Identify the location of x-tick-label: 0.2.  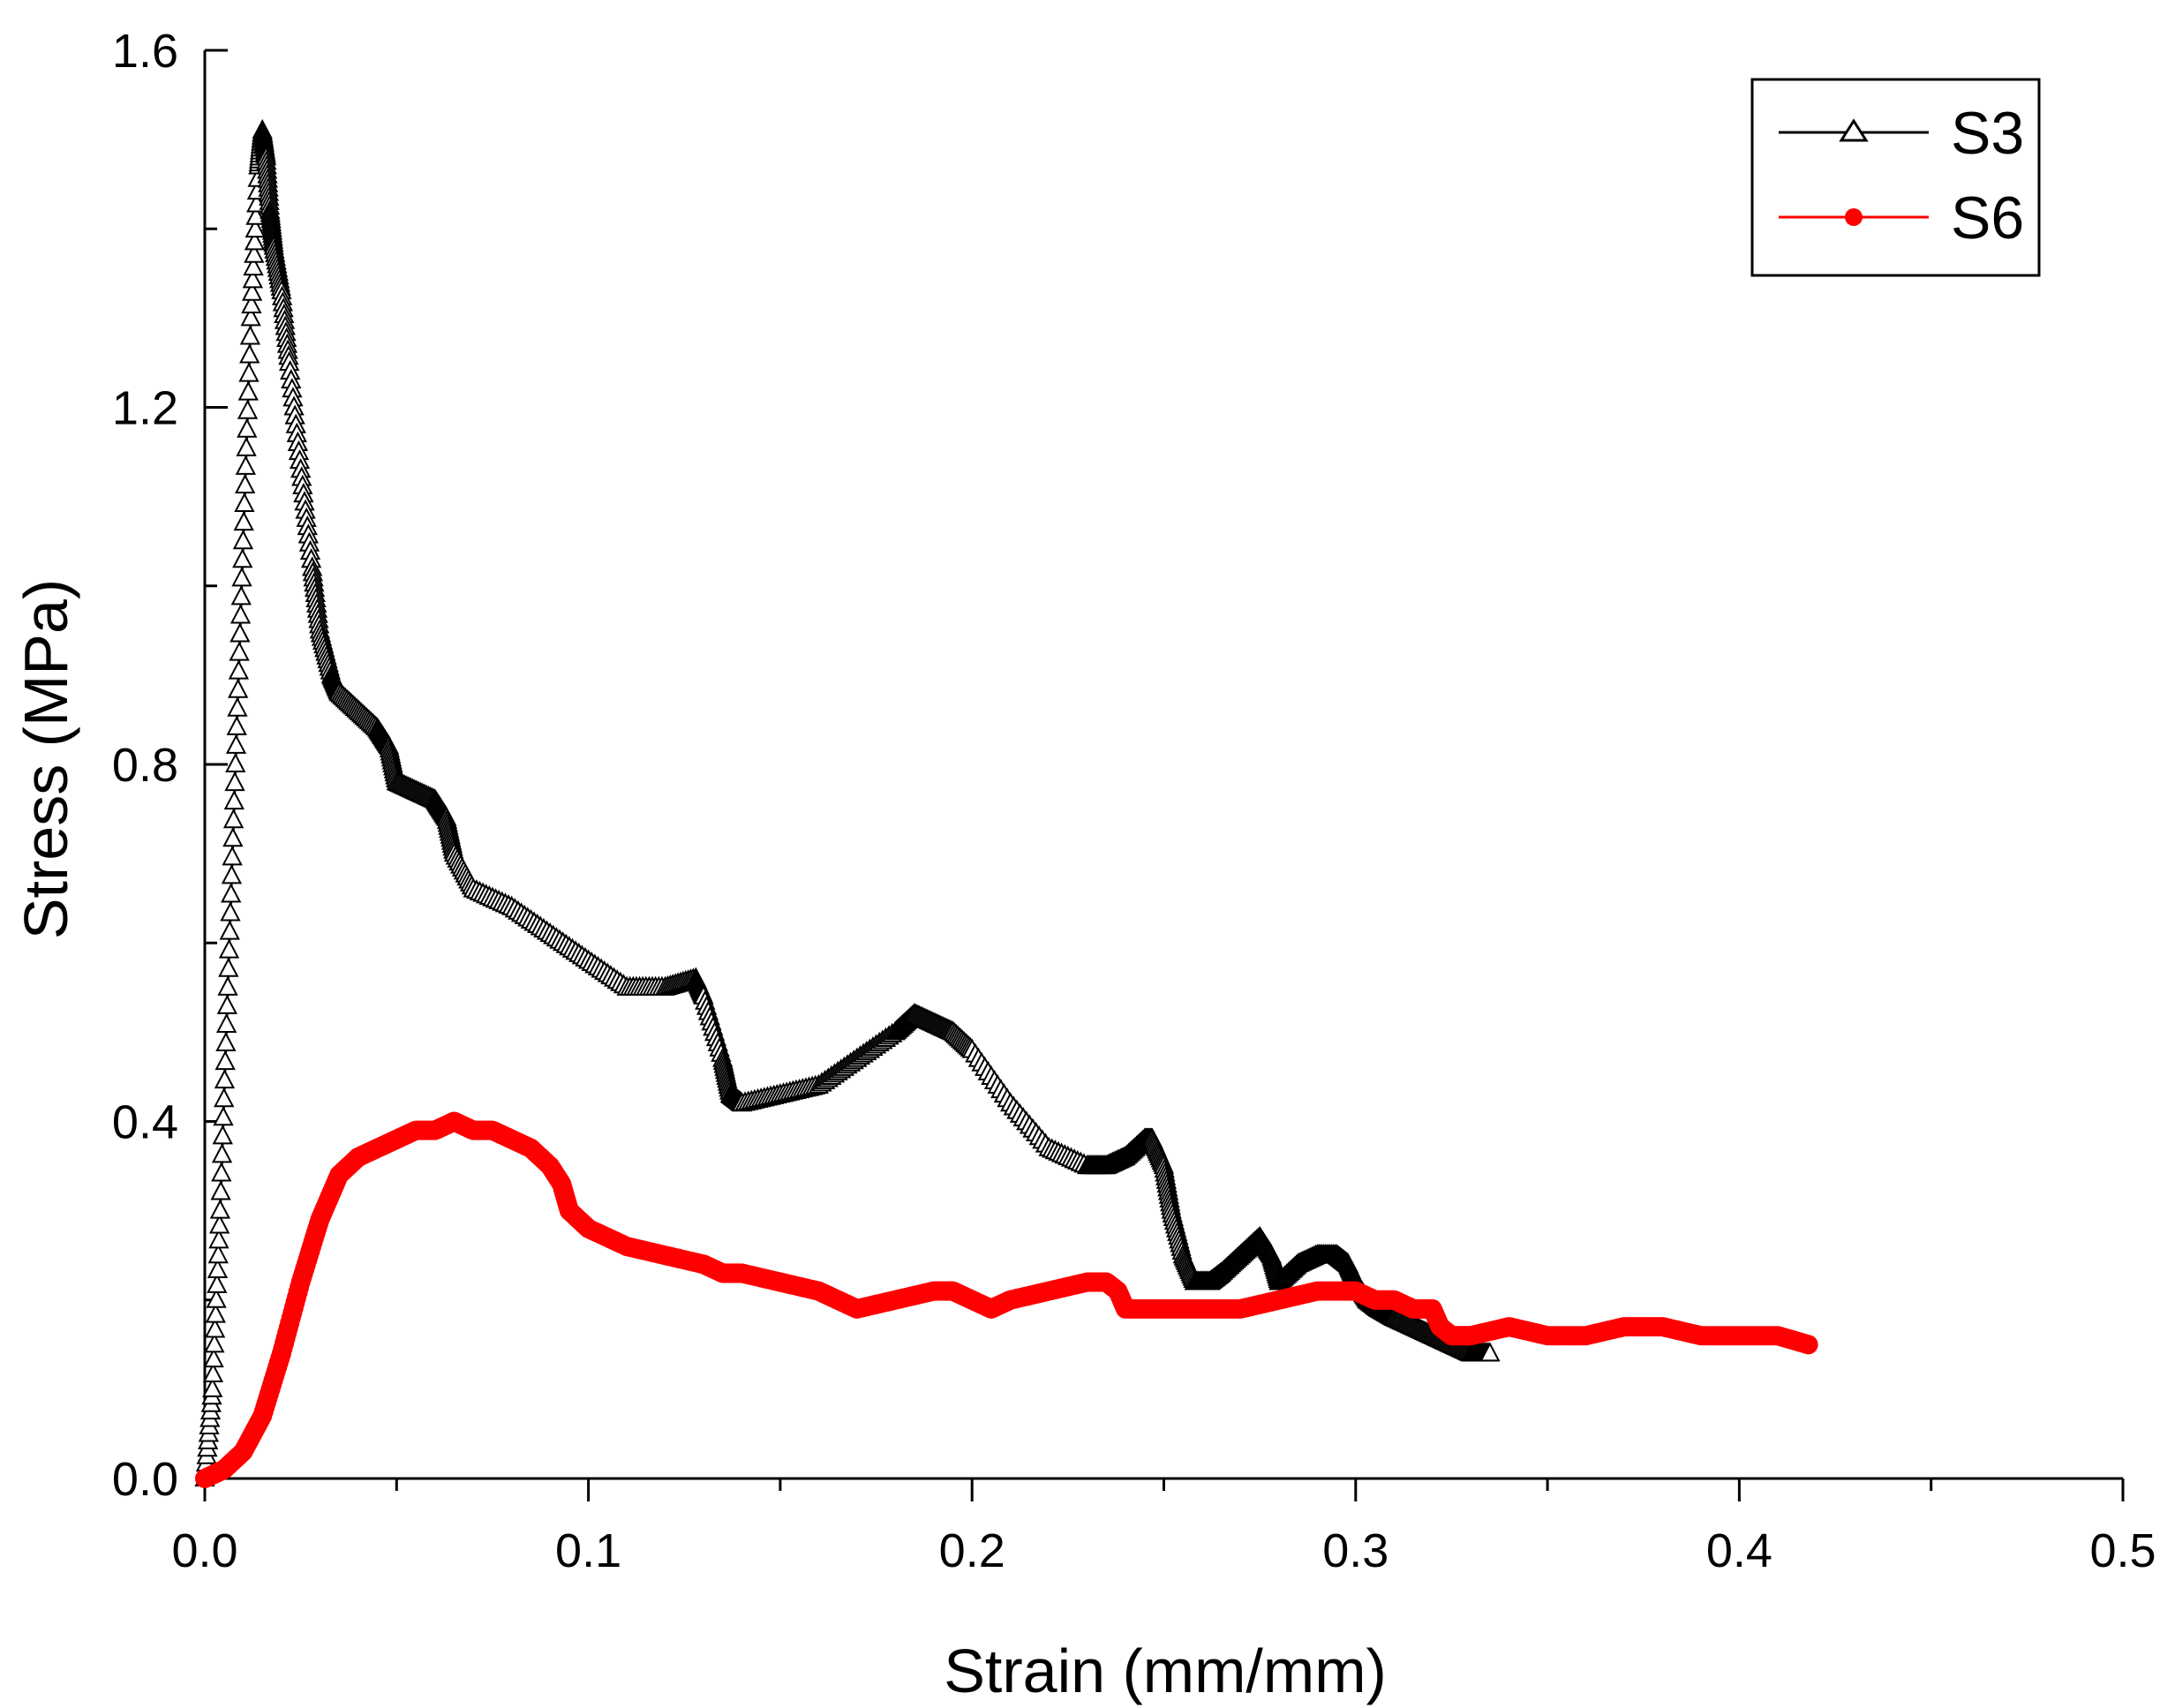
(972, 1551).